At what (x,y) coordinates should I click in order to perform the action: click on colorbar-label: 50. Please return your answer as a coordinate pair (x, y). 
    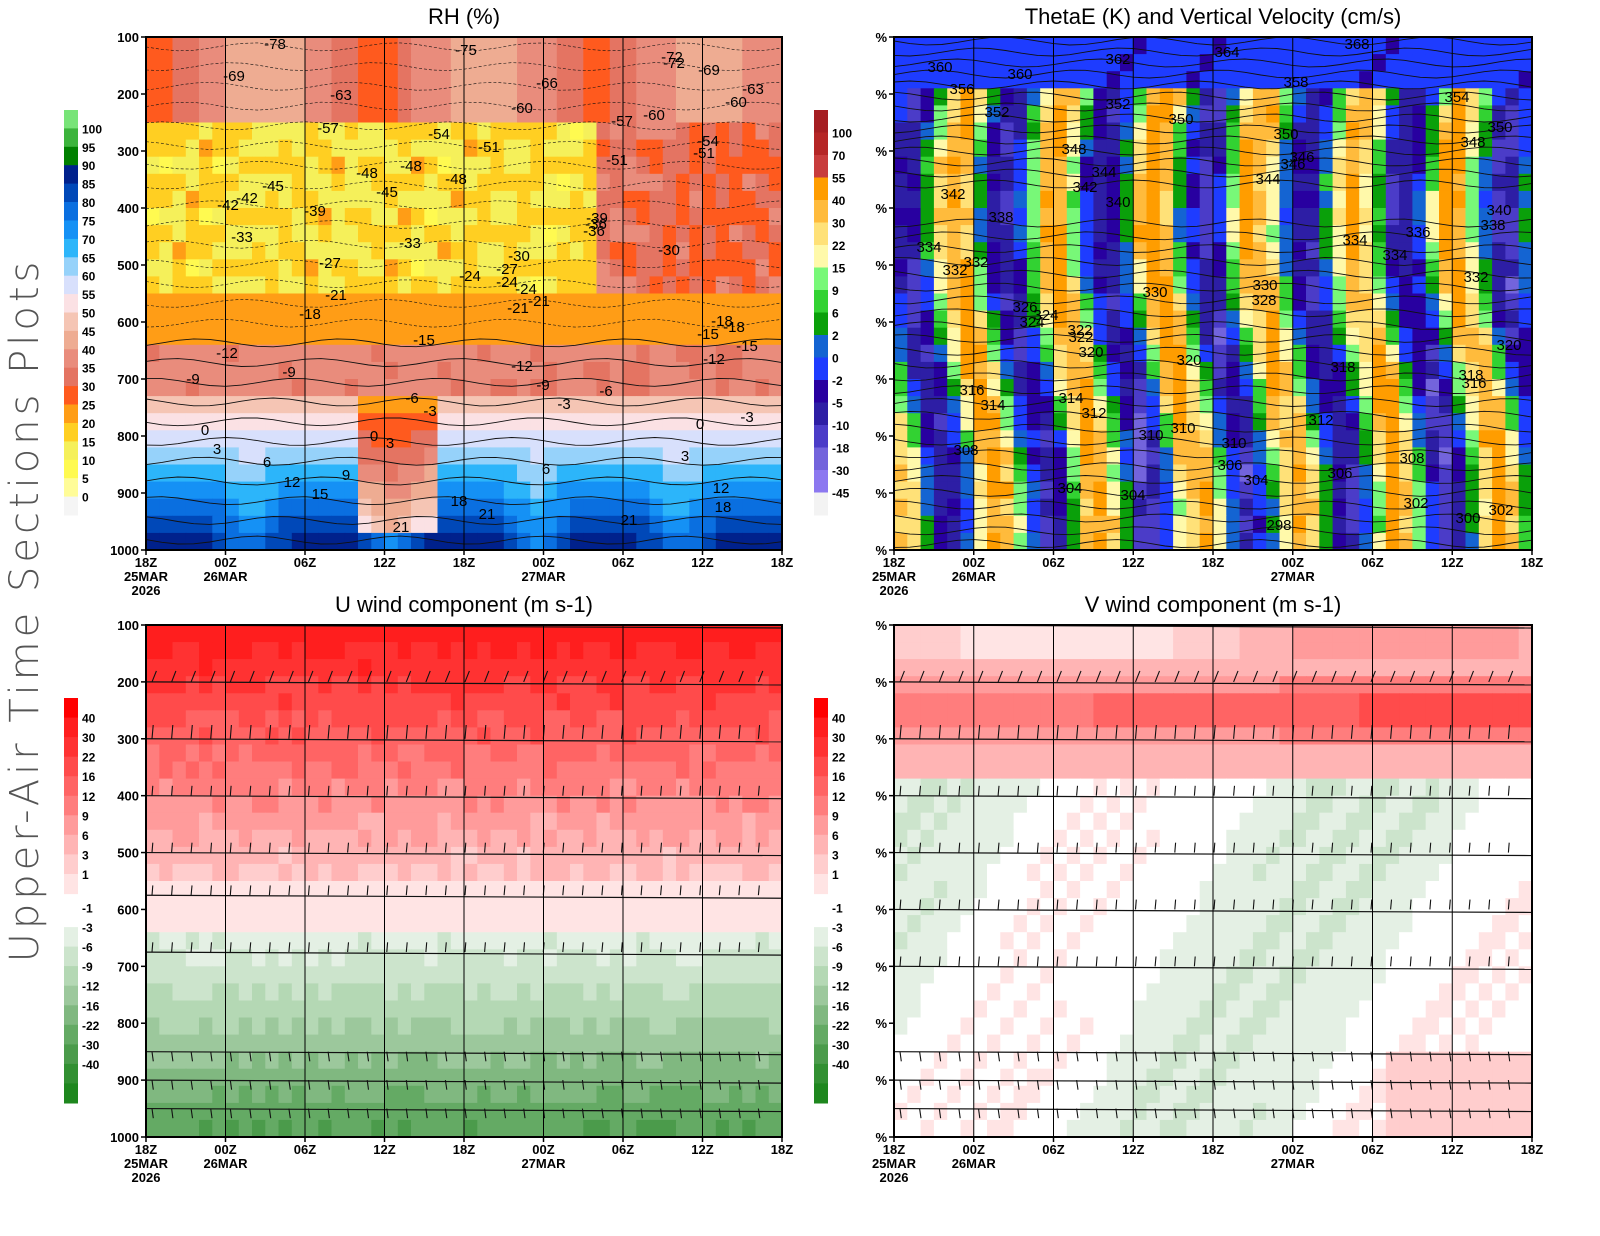
    Looking at the image, I should click on (89, 314).